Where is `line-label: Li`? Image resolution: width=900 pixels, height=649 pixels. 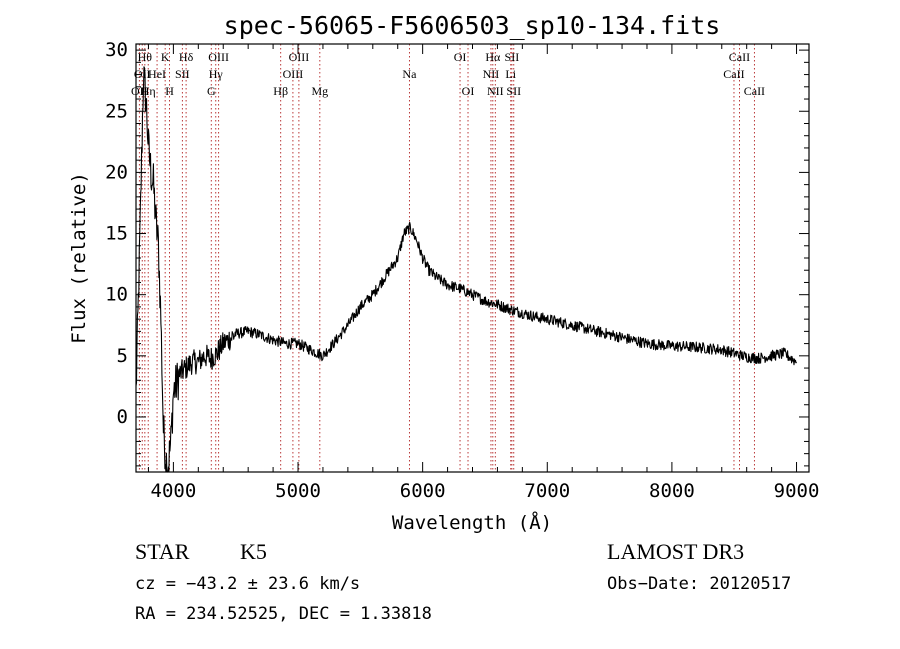 line-label: Li is located at coordinates (510, 74).